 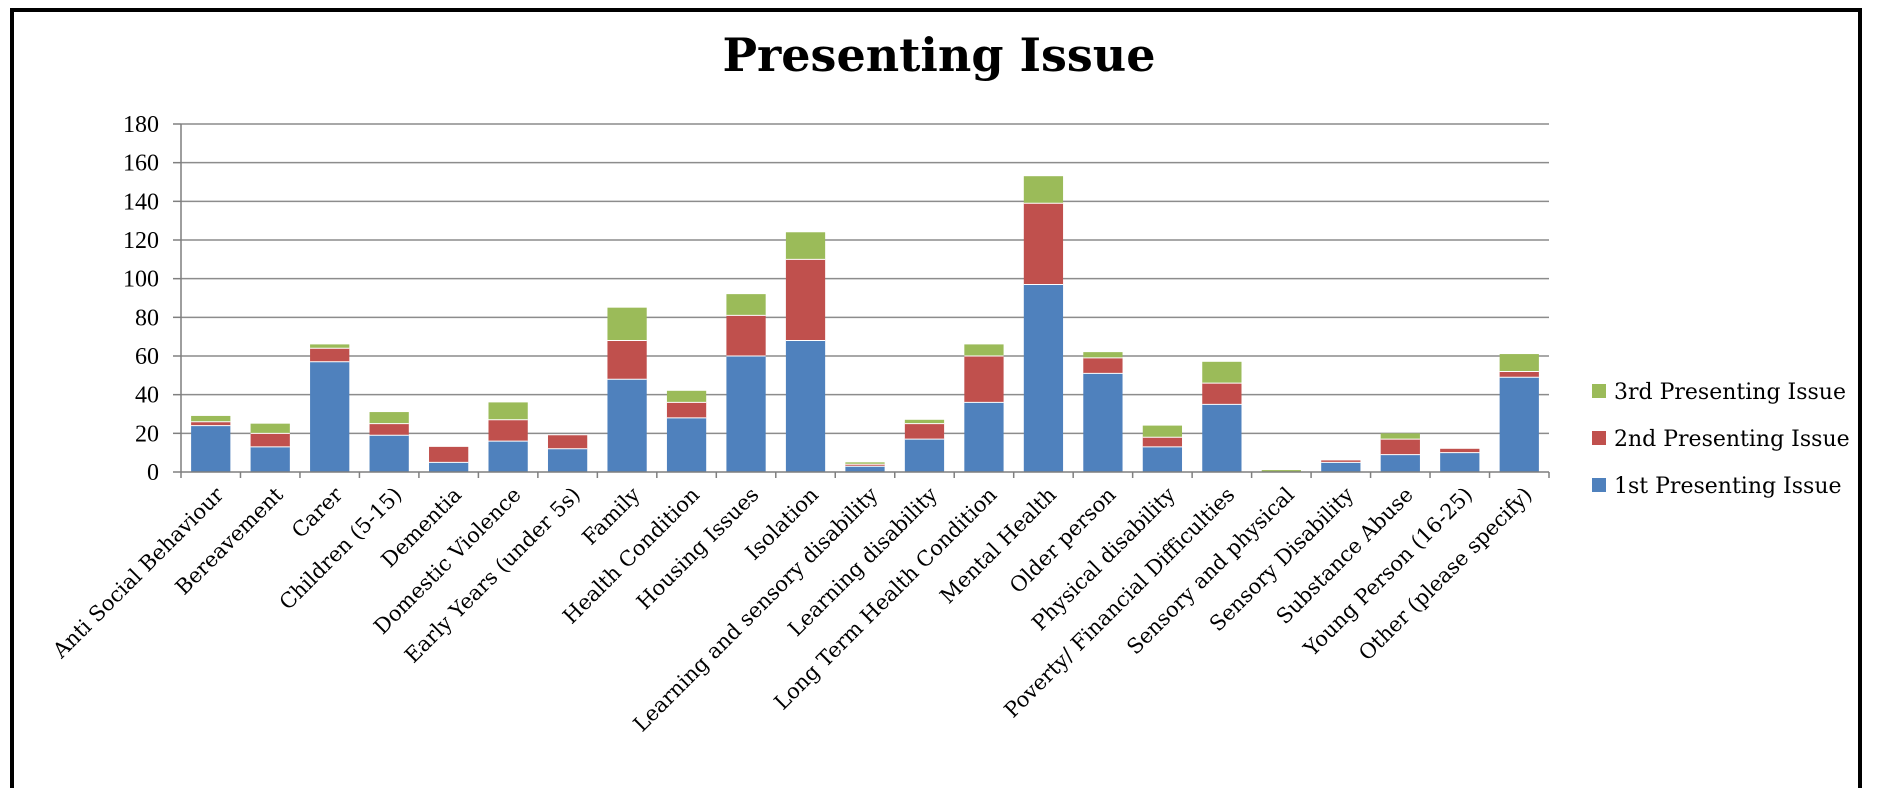 What do you see at coordinates (1732, 439) in the screenshot?
I see `legend-label: 2nd Presenting Issue` at bounding box center [1732, 439].